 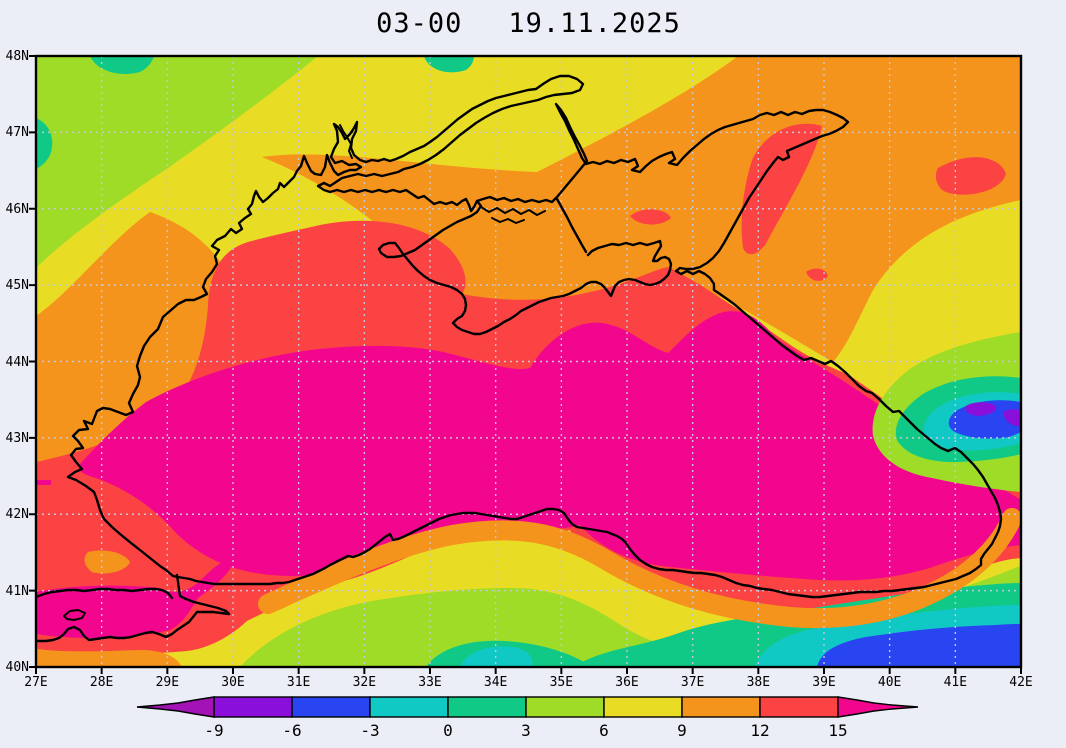 What do you see at coordinates (17, 438) in the screenshot?
I see `lat-tick-label: 43N` at bounding box center [17, 438].